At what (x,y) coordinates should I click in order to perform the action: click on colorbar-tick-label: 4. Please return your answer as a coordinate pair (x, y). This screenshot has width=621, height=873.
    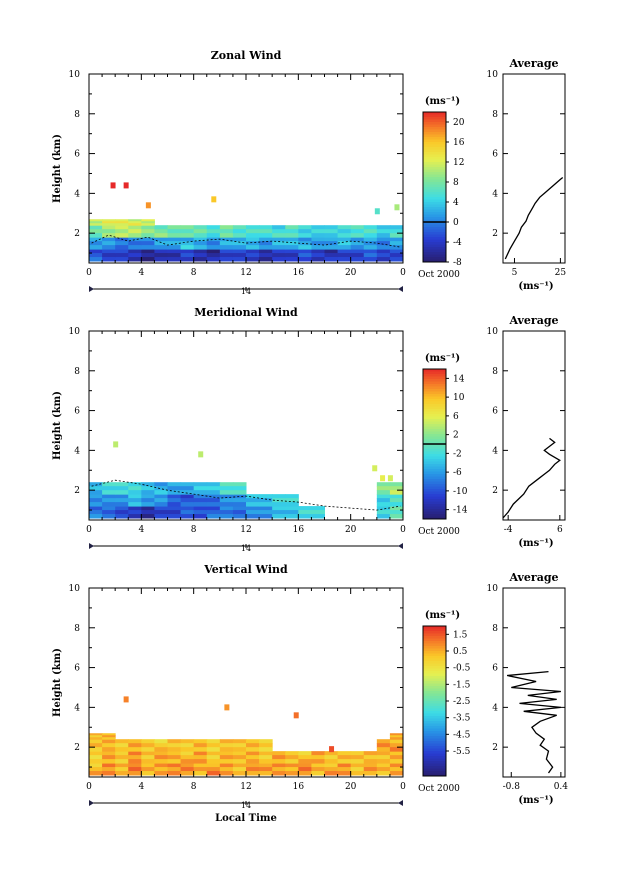
    Looking at the image, I should click on (456, 203).